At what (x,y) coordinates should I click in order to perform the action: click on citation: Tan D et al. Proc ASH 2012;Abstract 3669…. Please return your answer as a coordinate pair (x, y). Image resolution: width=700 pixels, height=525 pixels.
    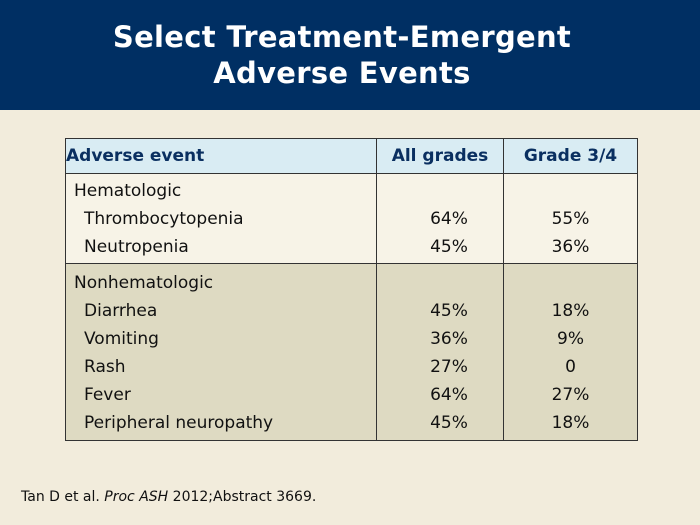
    Looking at the image, I should click on (168, 497).